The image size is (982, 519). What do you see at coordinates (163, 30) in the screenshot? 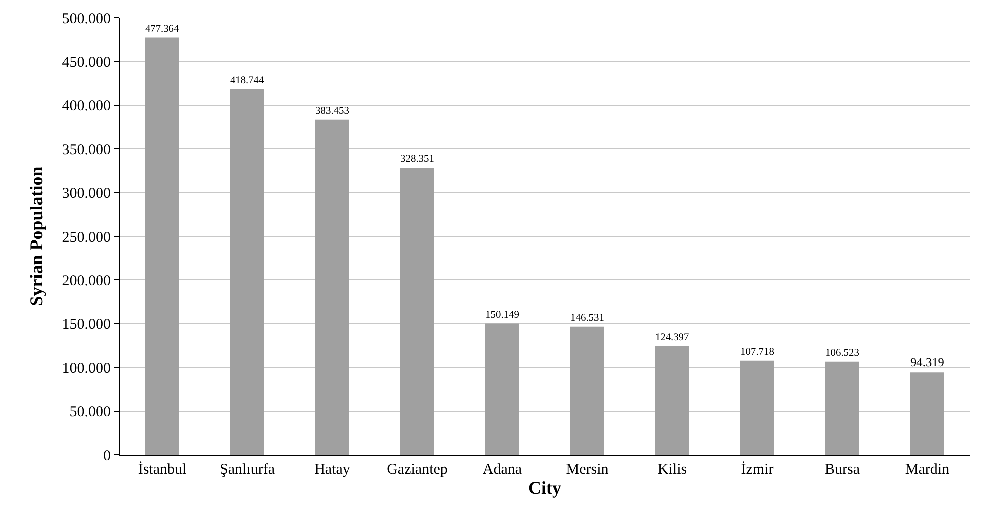
I see `data-label: 477.364` at bounding box center [163, 30].